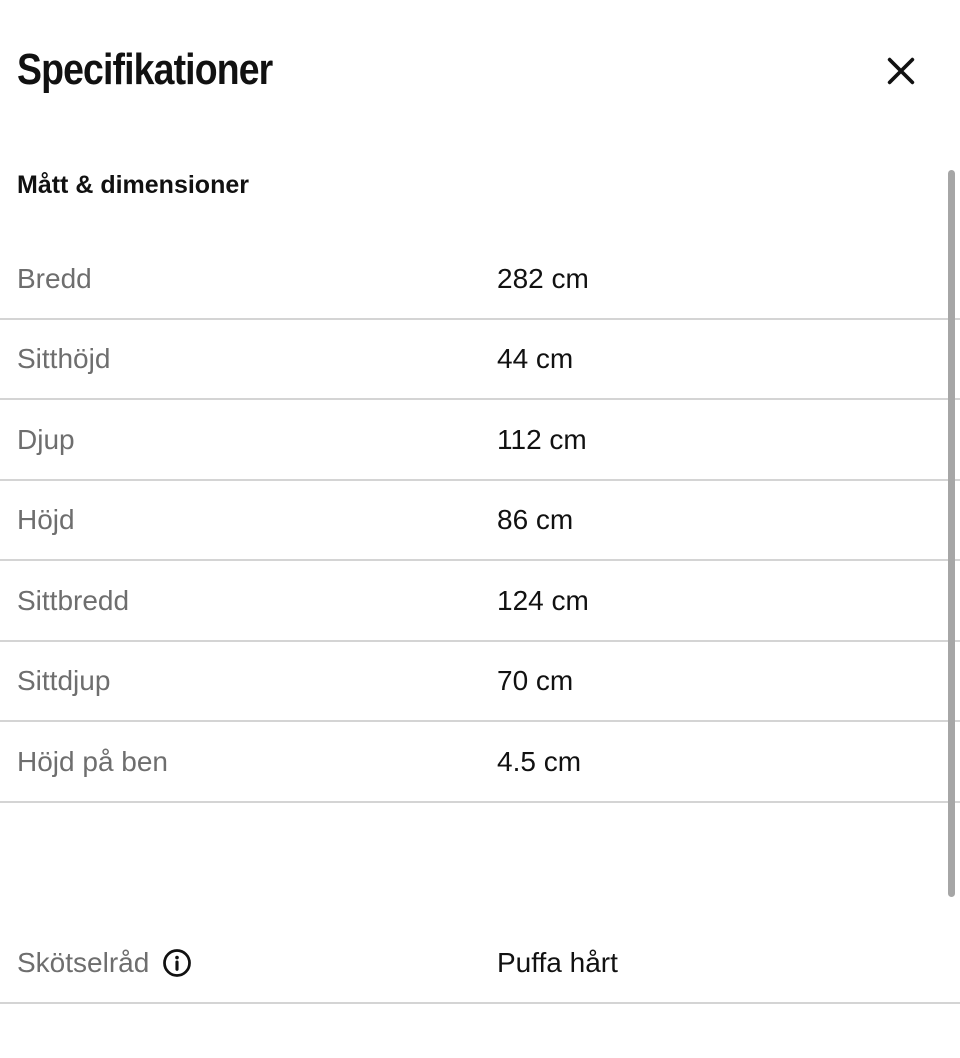 This screenshot has width=960, height=1058. What do you see at coordinates (480, 682) in the screenshot?
I see `spec-row: Sittdjup 70 cm` at bounding box center [480, 682].